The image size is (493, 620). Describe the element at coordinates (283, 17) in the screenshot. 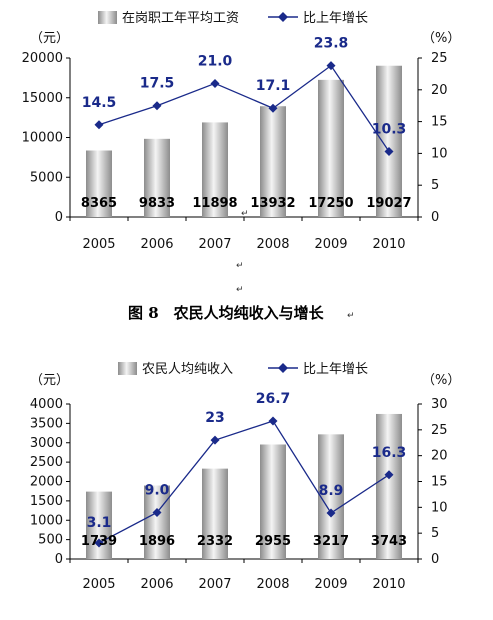

I see `chart-1-legend-diamond-marker` at that location.